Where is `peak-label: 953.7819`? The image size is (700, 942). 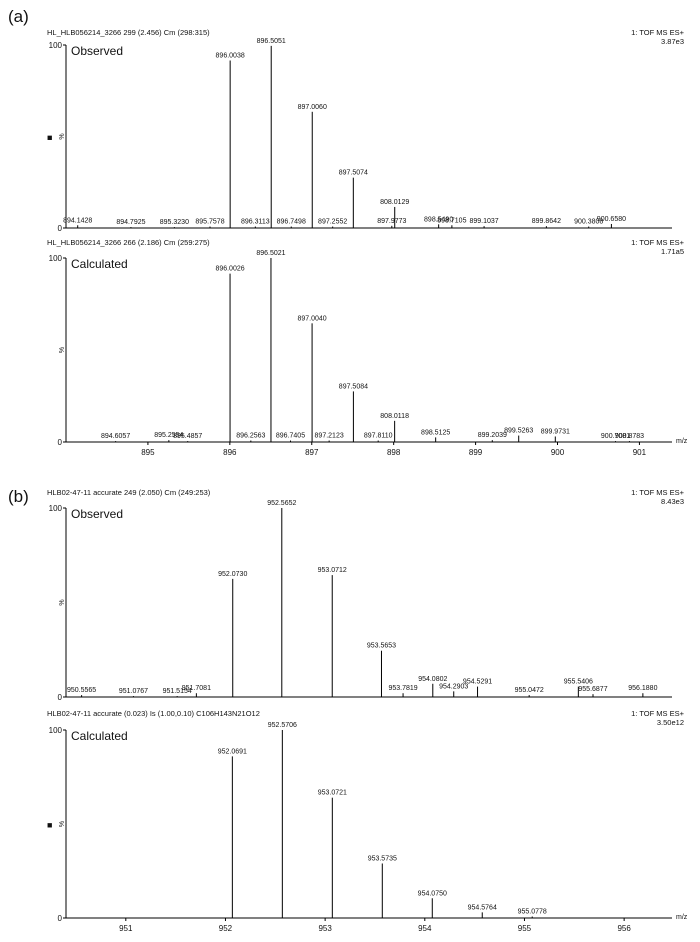 peak-label: 953.7819 is located at coordinates (402, 688).